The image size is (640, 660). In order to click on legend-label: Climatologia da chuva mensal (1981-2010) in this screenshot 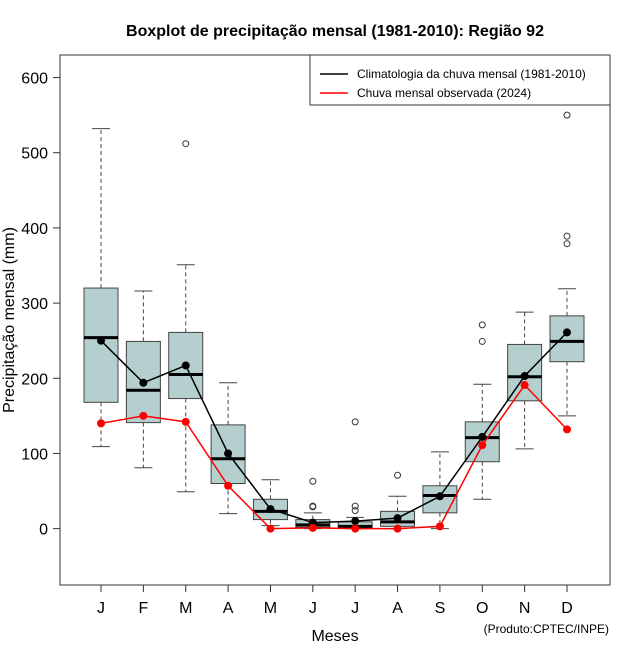, I will do `click(471, 74)`.